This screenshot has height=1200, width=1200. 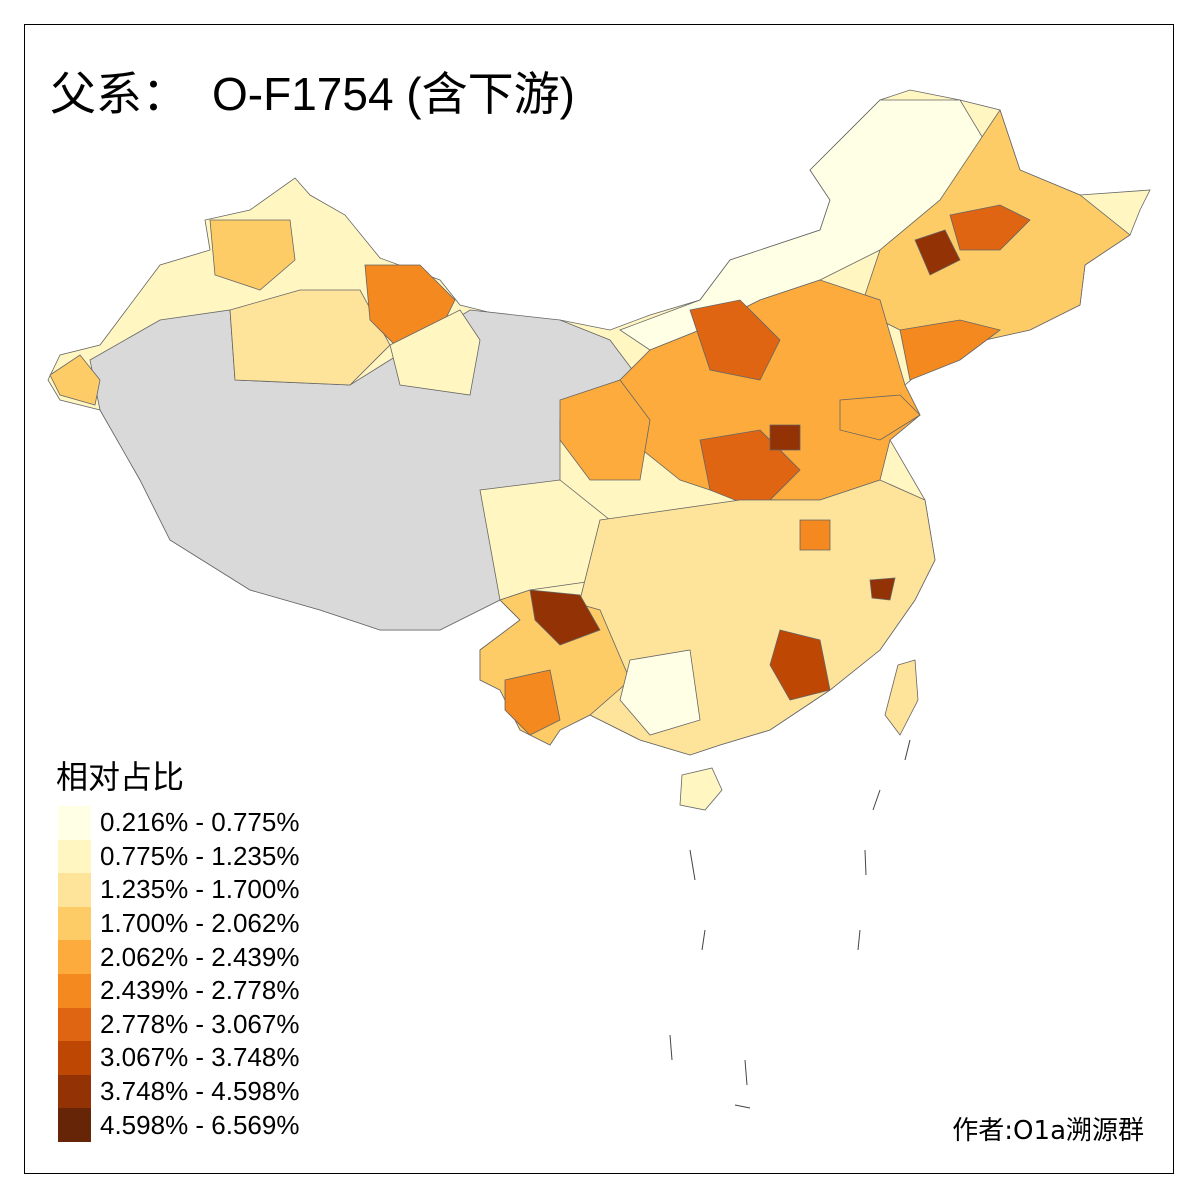 I want to click on region-jiangxi-dark, so click(x=800, y=665).